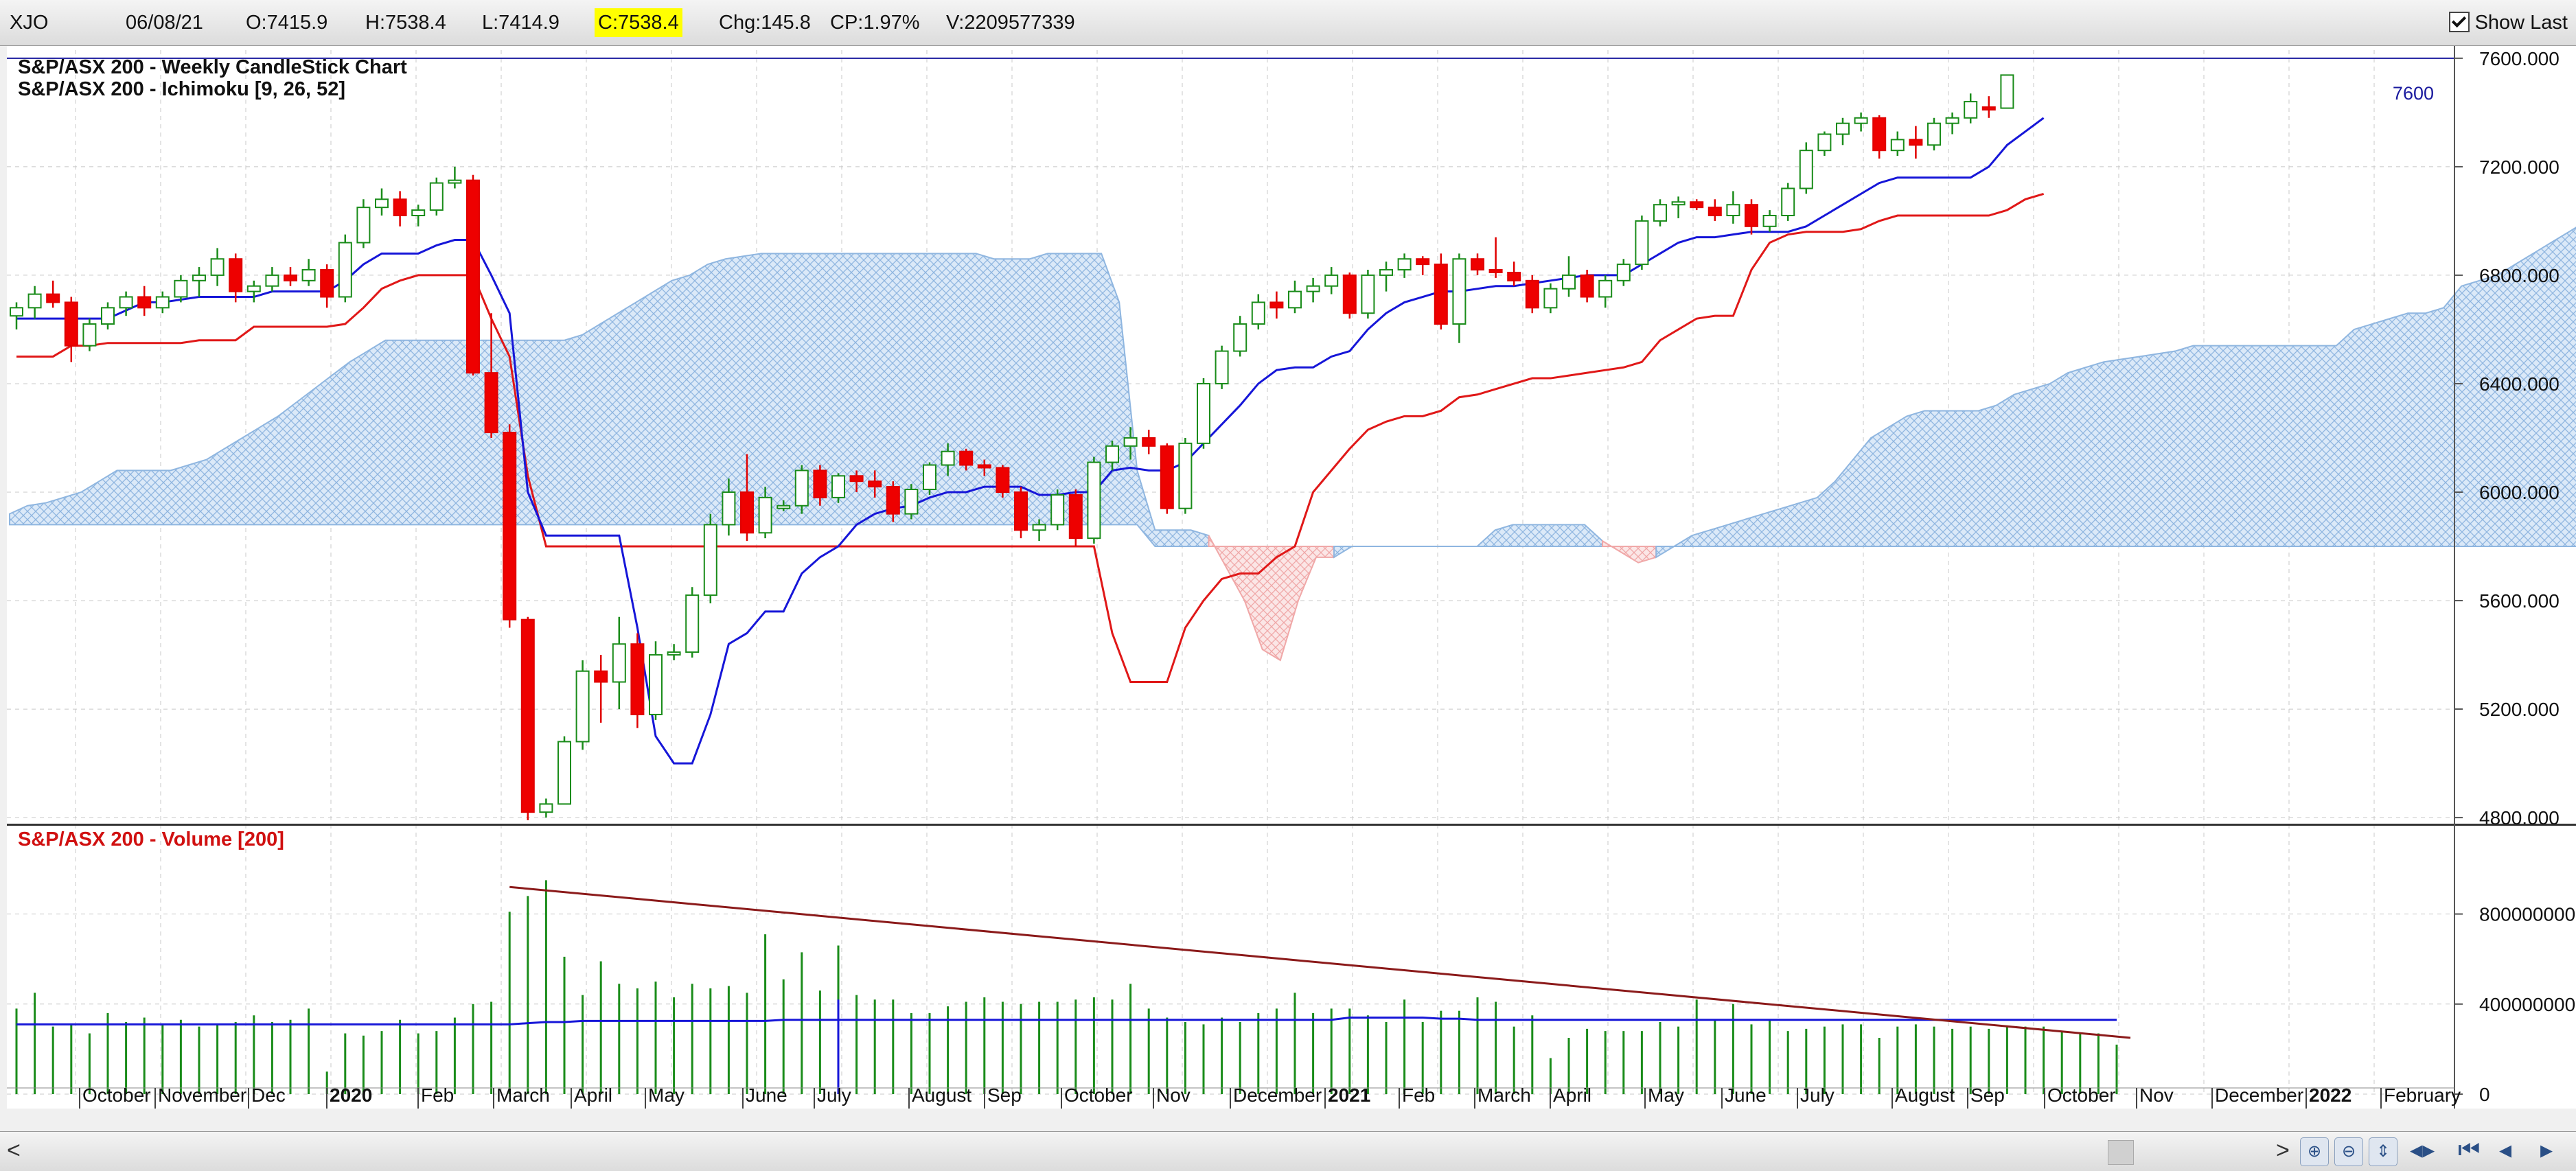 This screenshot has width=2576, height=1171. Describe the element at coordinates (2519, 601) in the screenshot. I see `price-y-tick-label: 5600.000` at that location.